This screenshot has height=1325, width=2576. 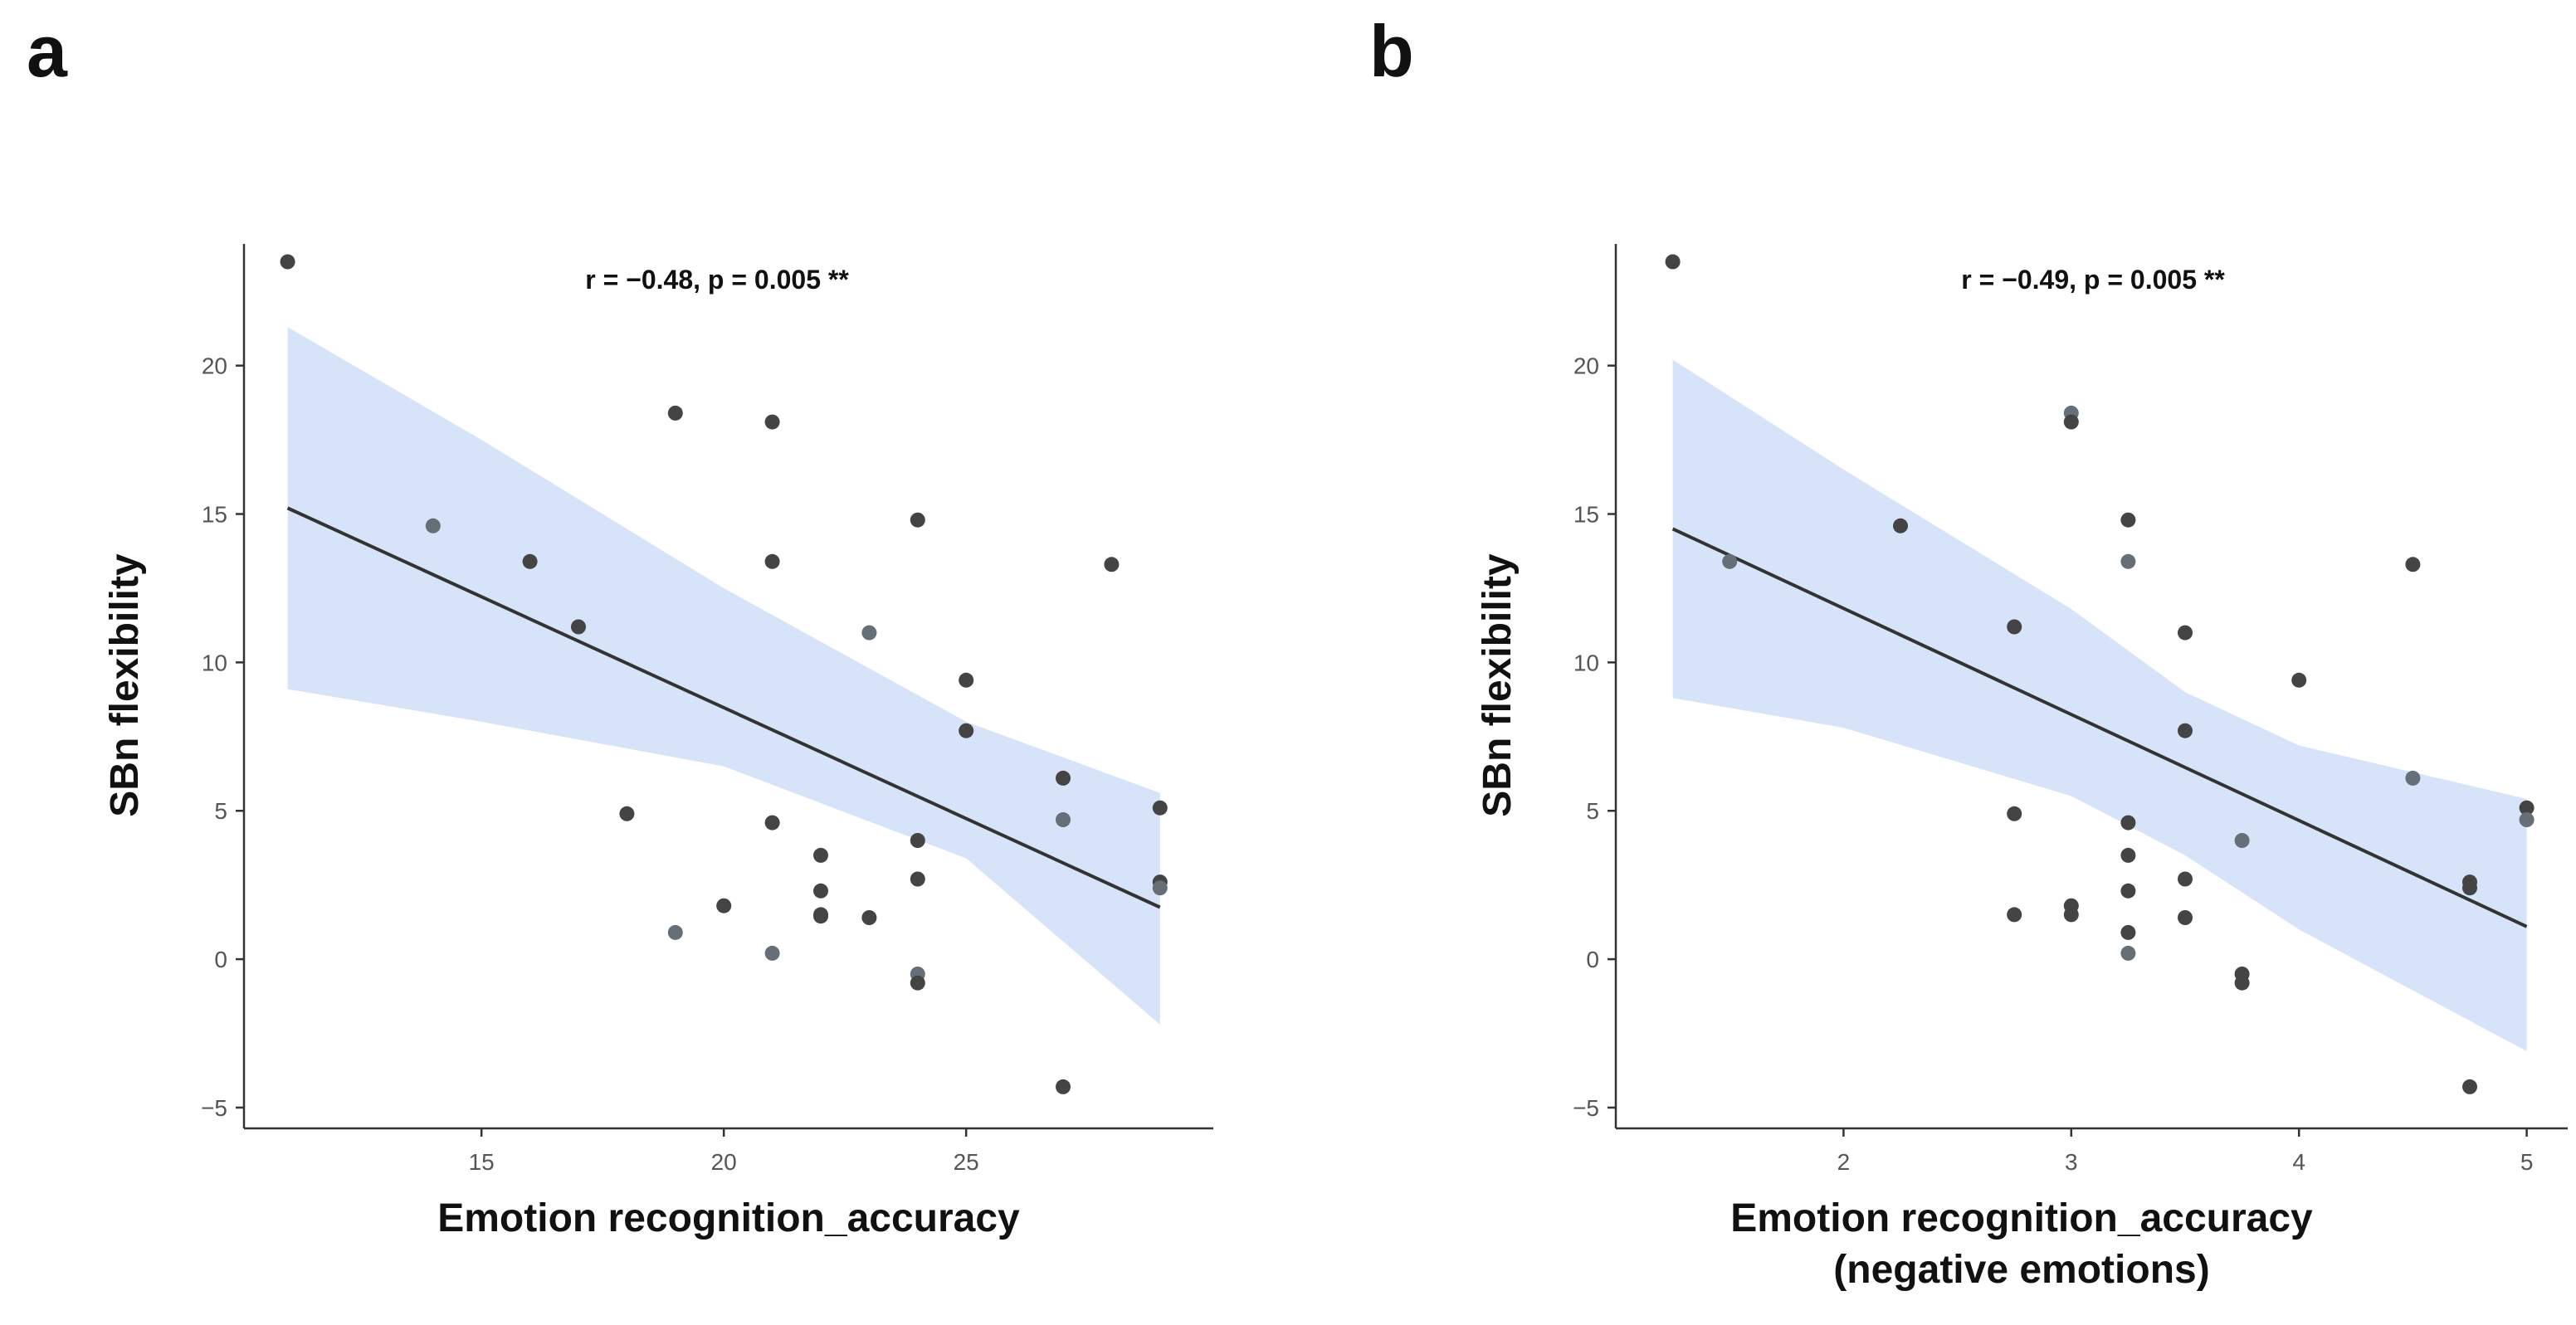 What do you see at coordinates (1392, 51) in the screenshot?
I see `panel-letter: b` at bounding box center [1392, 51].